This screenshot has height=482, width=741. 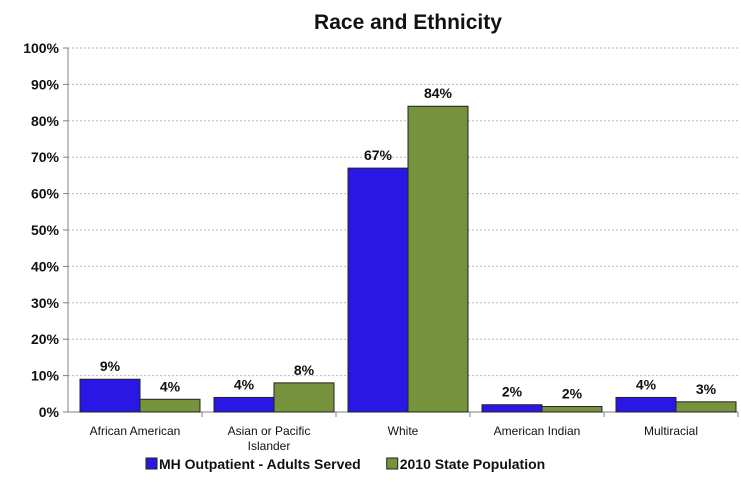 I want to click on y-tick-label: 100%, so click(x=41, y=48).